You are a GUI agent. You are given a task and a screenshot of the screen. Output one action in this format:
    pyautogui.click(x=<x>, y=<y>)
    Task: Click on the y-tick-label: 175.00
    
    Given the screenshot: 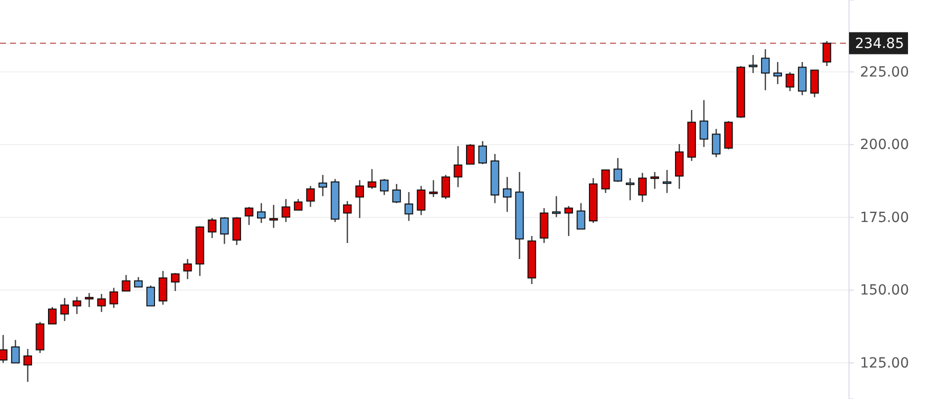 What is the action you would take?
    pyautogui.click(x=884, y=218)
    